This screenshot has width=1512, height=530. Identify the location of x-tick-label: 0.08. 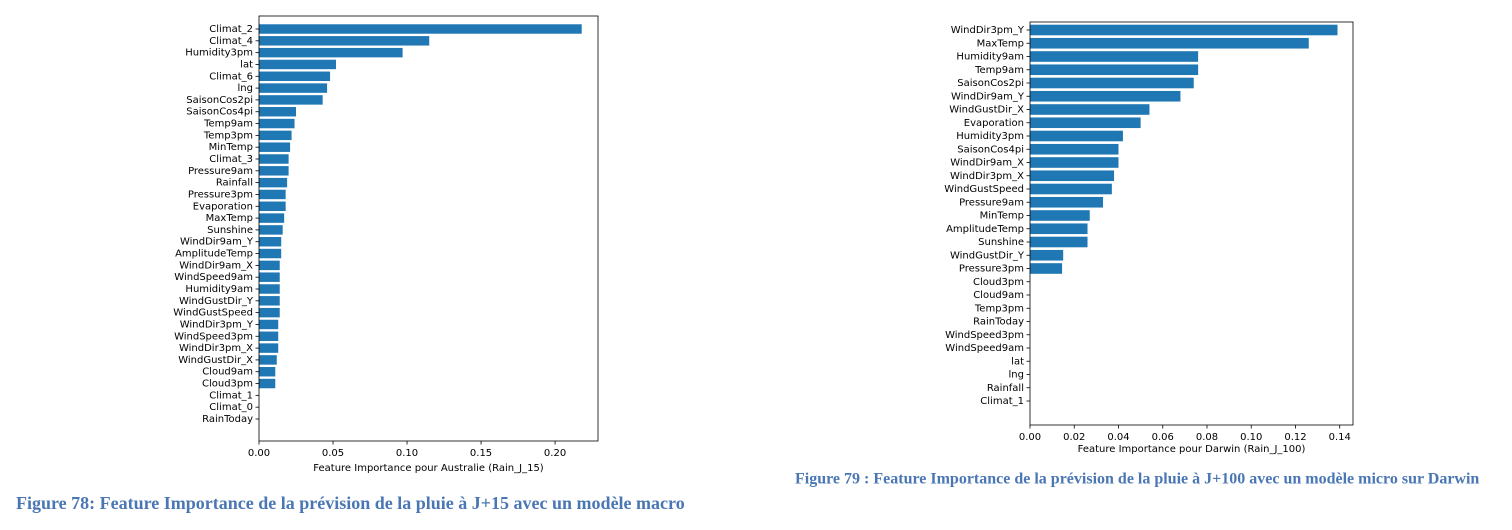
(1207, 437).